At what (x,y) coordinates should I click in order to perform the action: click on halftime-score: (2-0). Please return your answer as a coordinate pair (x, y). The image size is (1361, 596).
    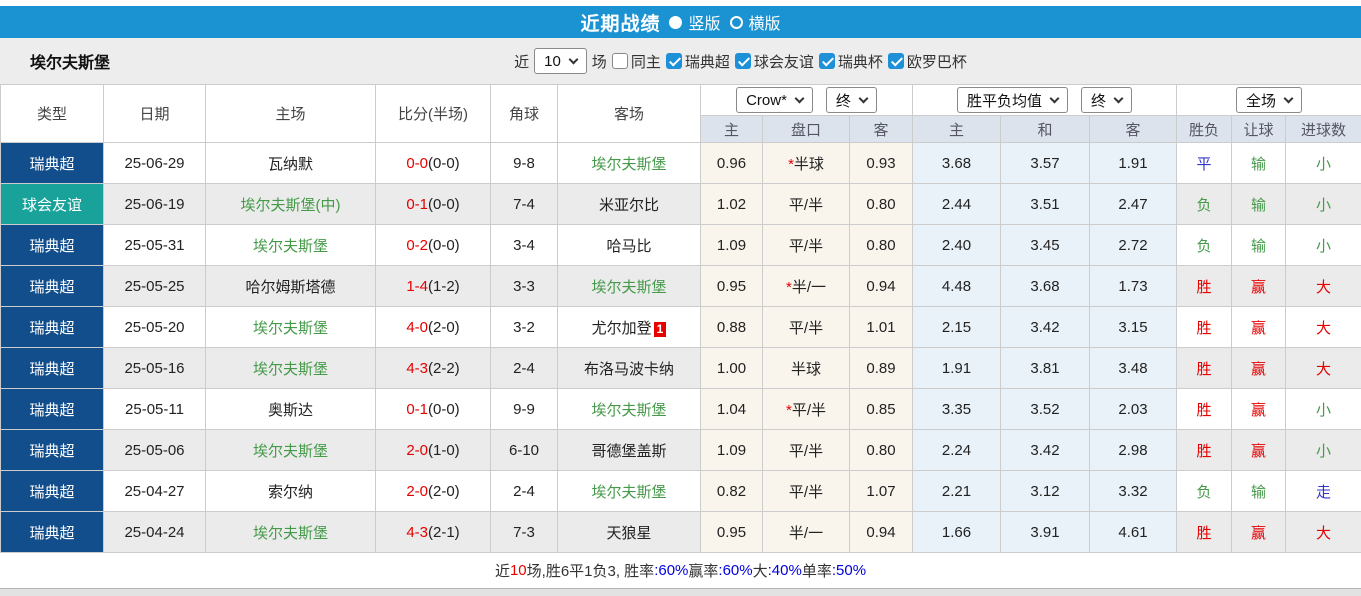
    Looking at the image, I should click on (444, 491).